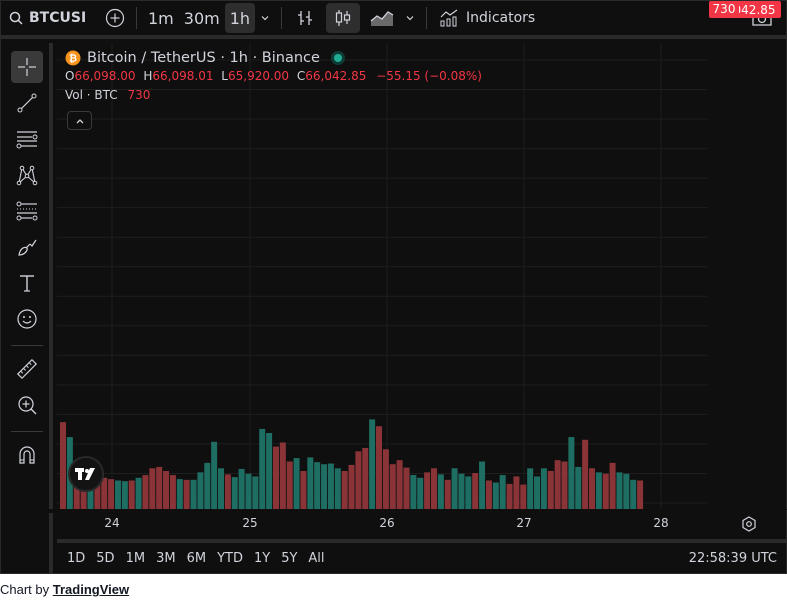 This screenshot has height=600, width=787. Describe the element at coordinates (135, 558) in the screenshot. I see `range-1m-button: 1M` at that location.